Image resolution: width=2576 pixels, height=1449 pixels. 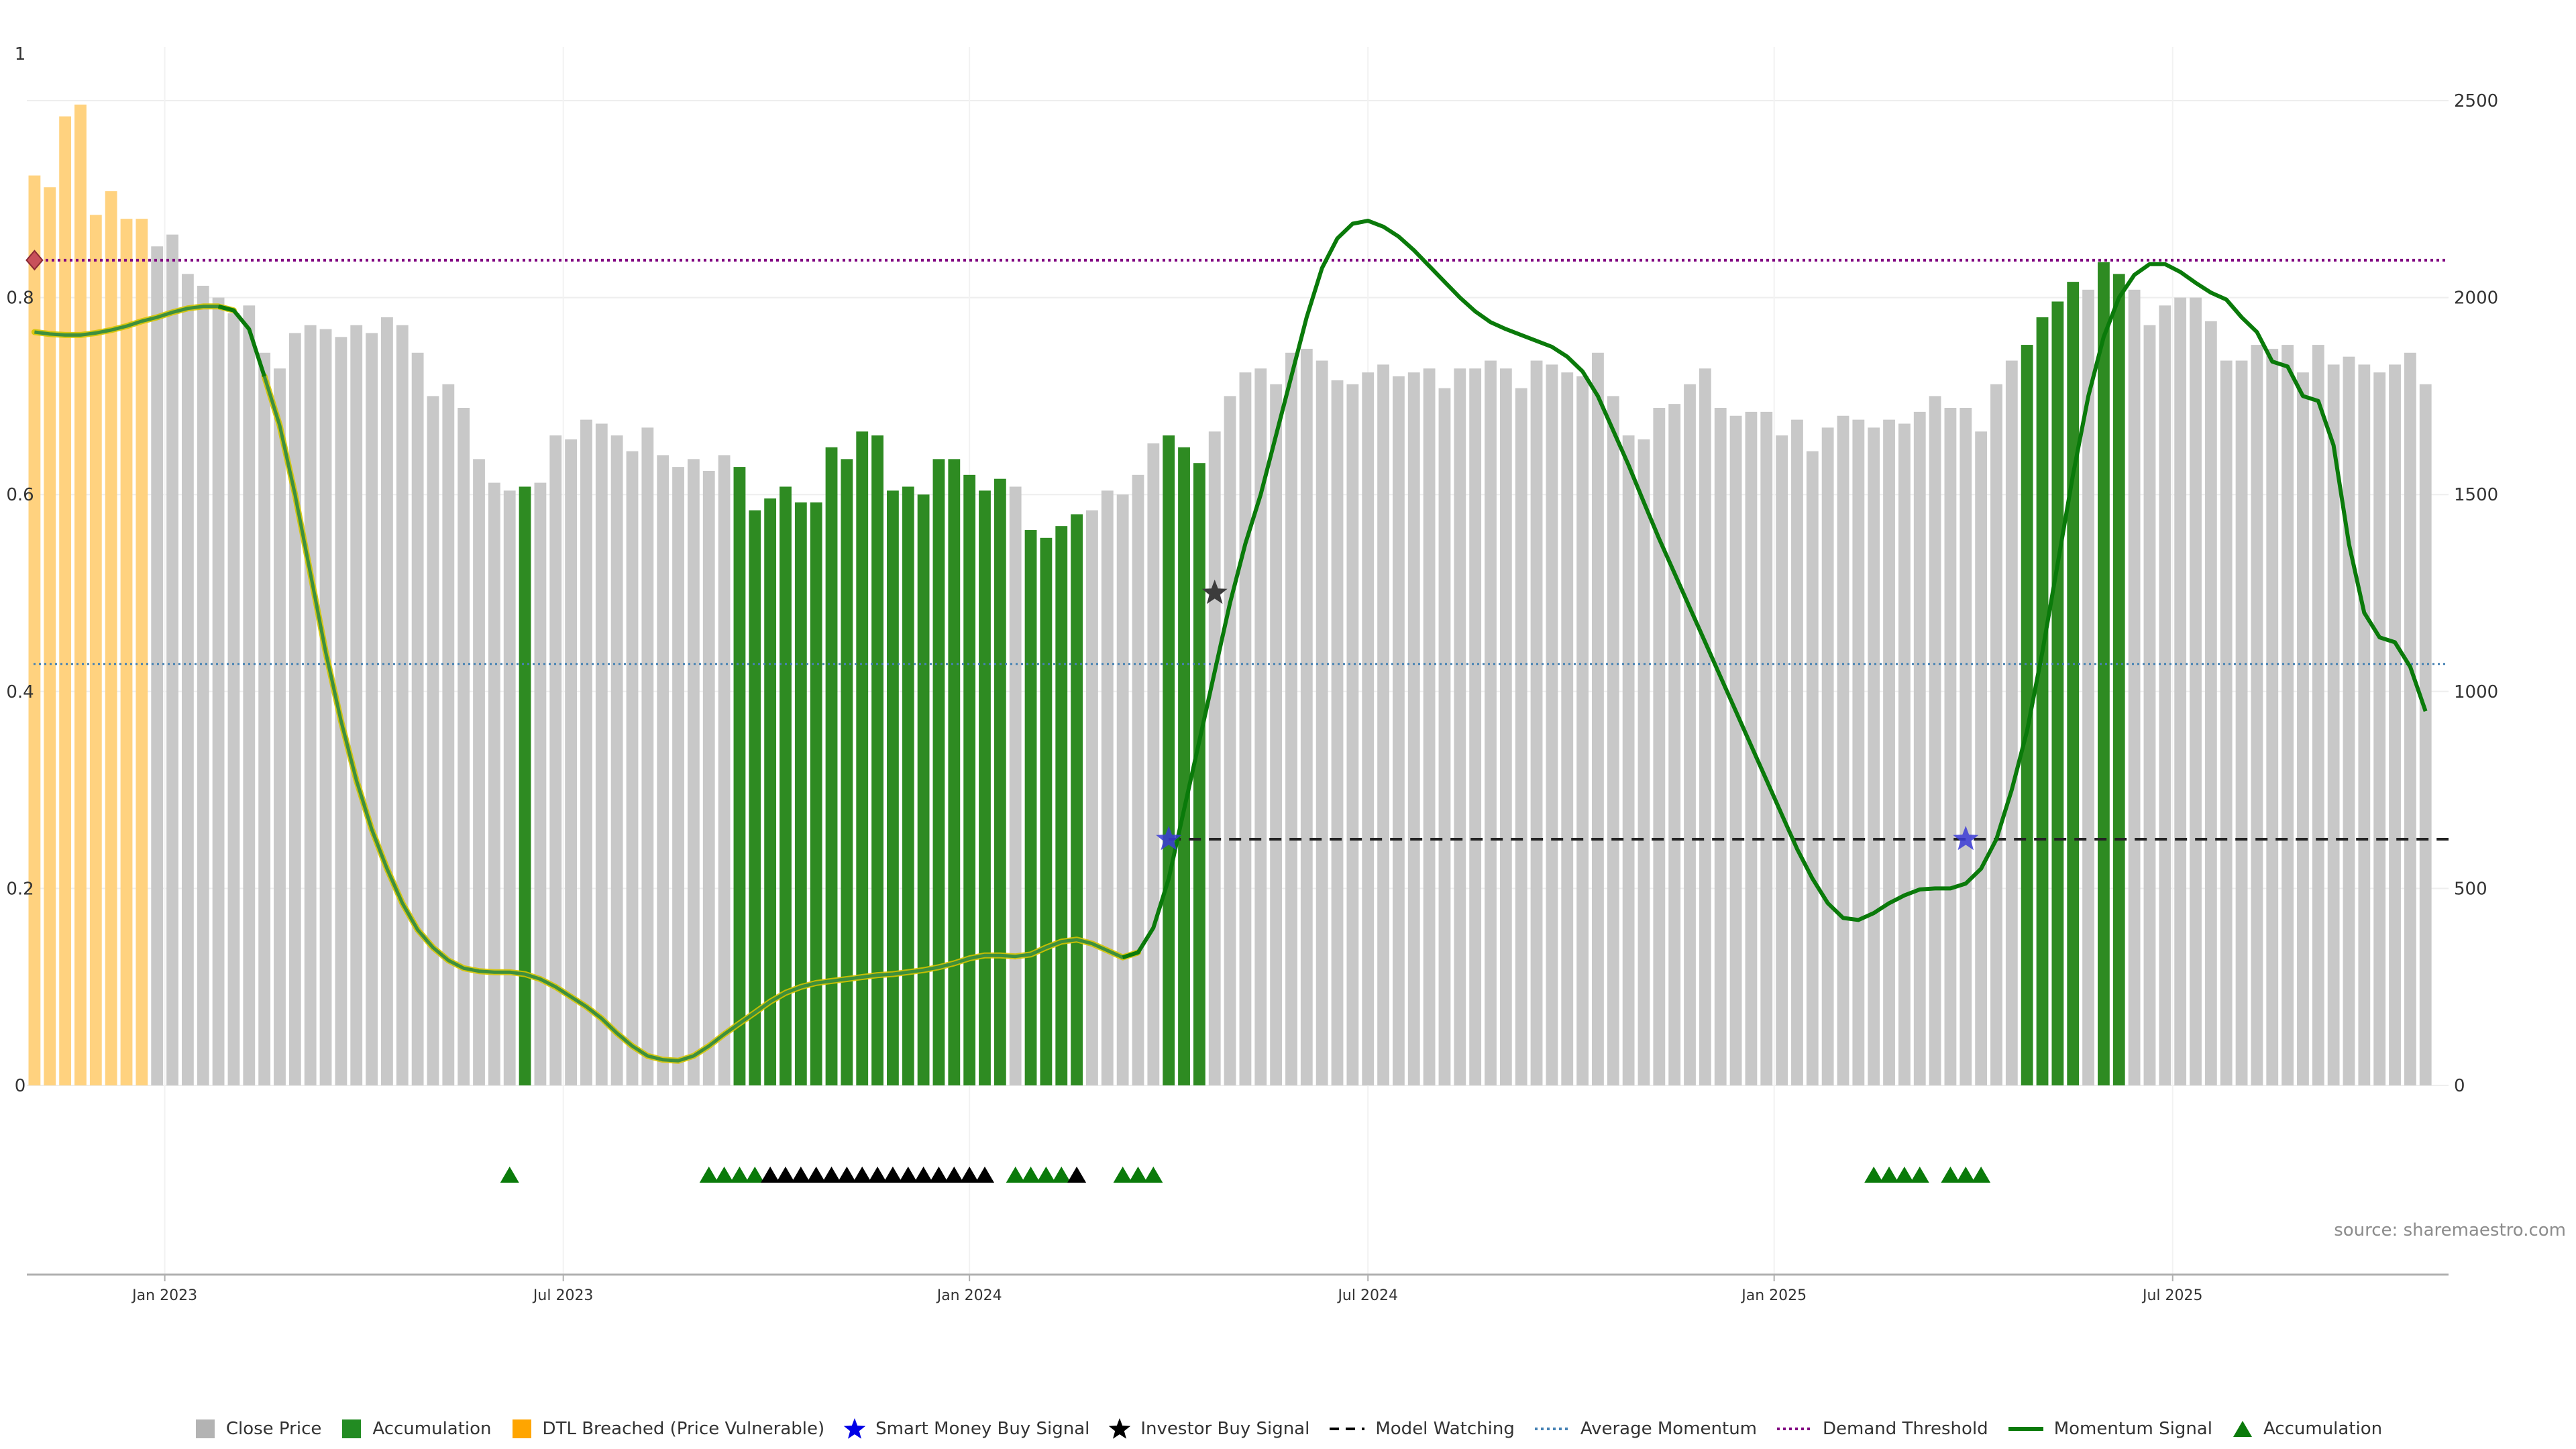 What do you see at coordinates (1421, 1428) in the screenshot?
I see `legend-item: Model Watching` at bounding box center [1421, 1428].